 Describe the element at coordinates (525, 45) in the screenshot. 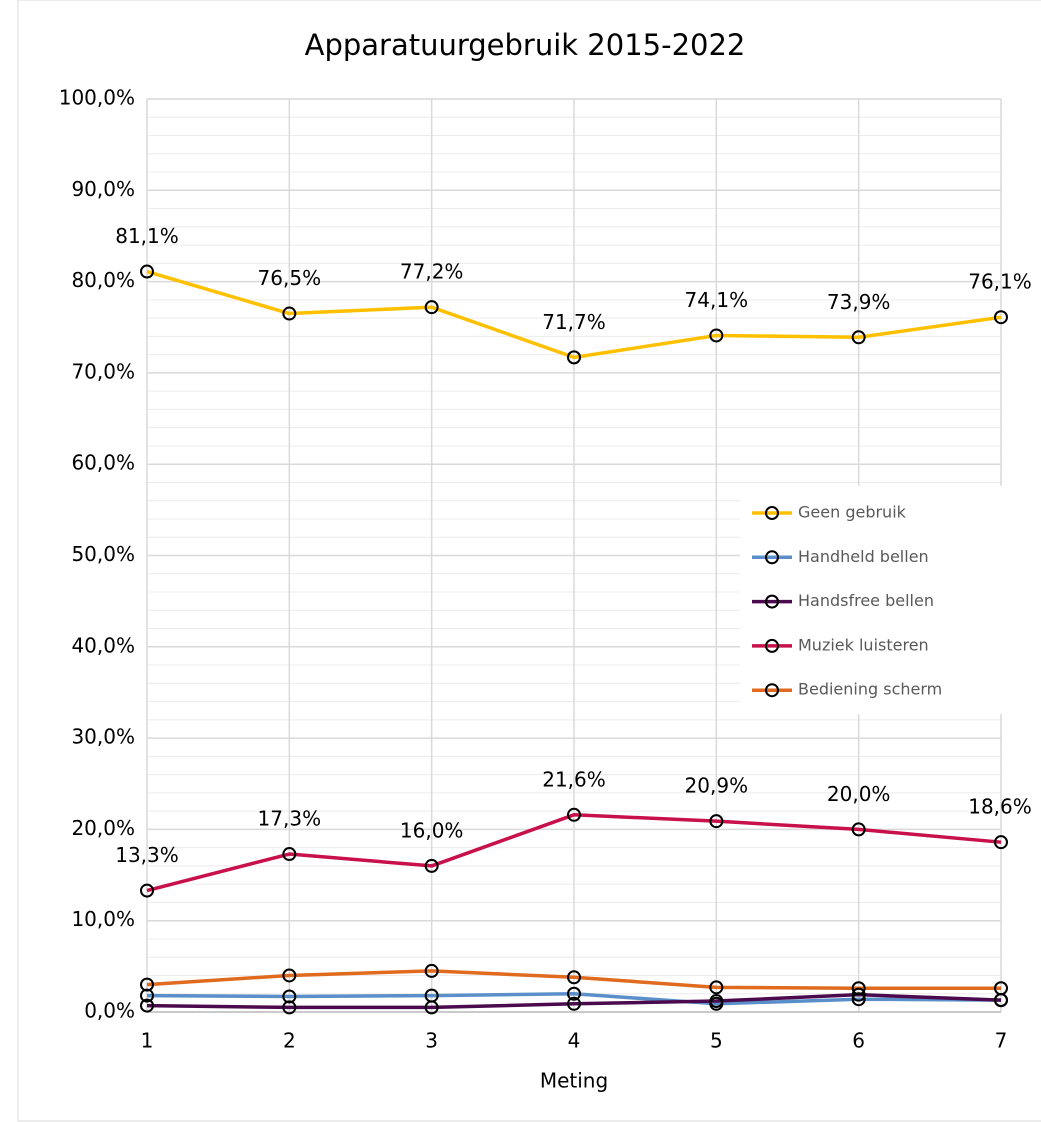

I see `chart-title: Apparatuurgebruik 2015-2022` at that location.